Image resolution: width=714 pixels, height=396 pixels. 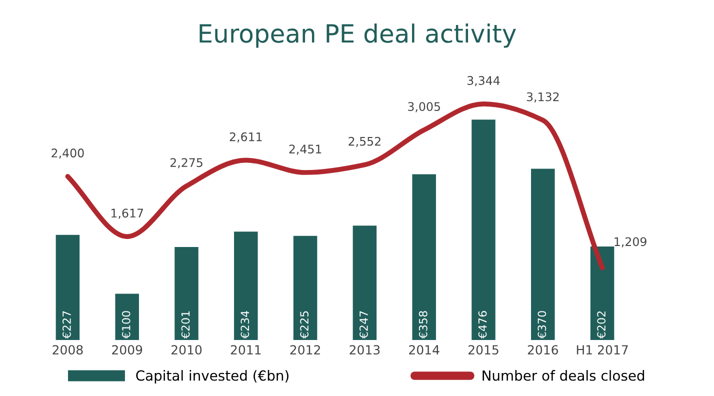 What do you see at coordinates (484, 81) in the screenshot?
I see `data-label: 3,344` at bounding box center [484, 81].